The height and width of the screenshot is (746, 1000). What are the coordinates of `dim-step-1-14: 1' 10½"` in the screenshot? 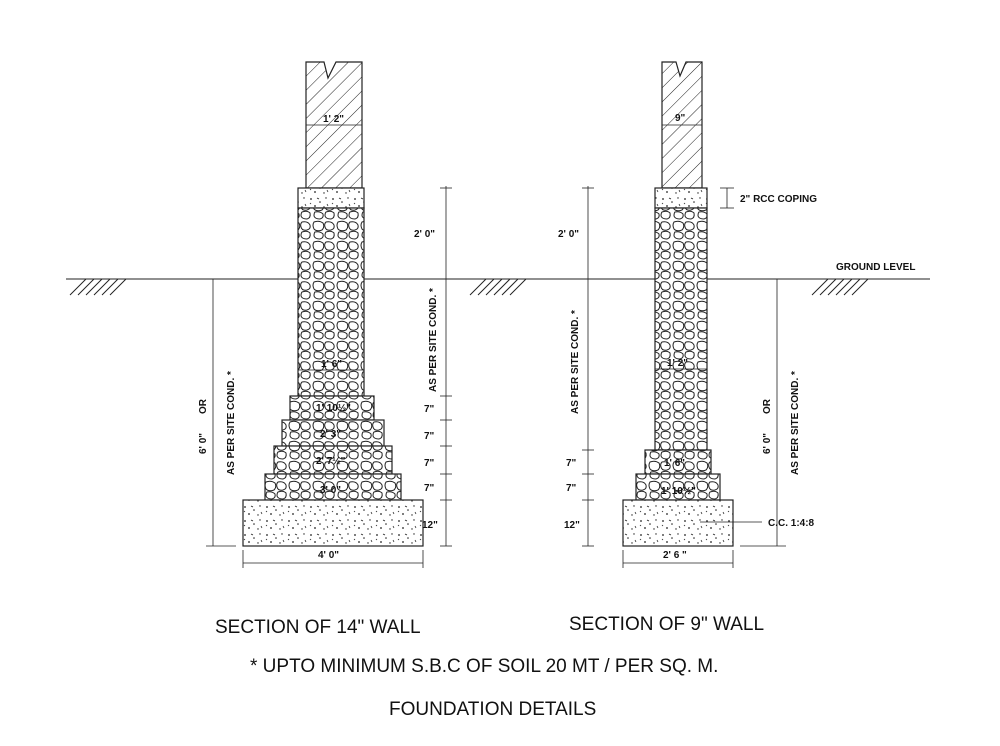 It's located at (333, 408).